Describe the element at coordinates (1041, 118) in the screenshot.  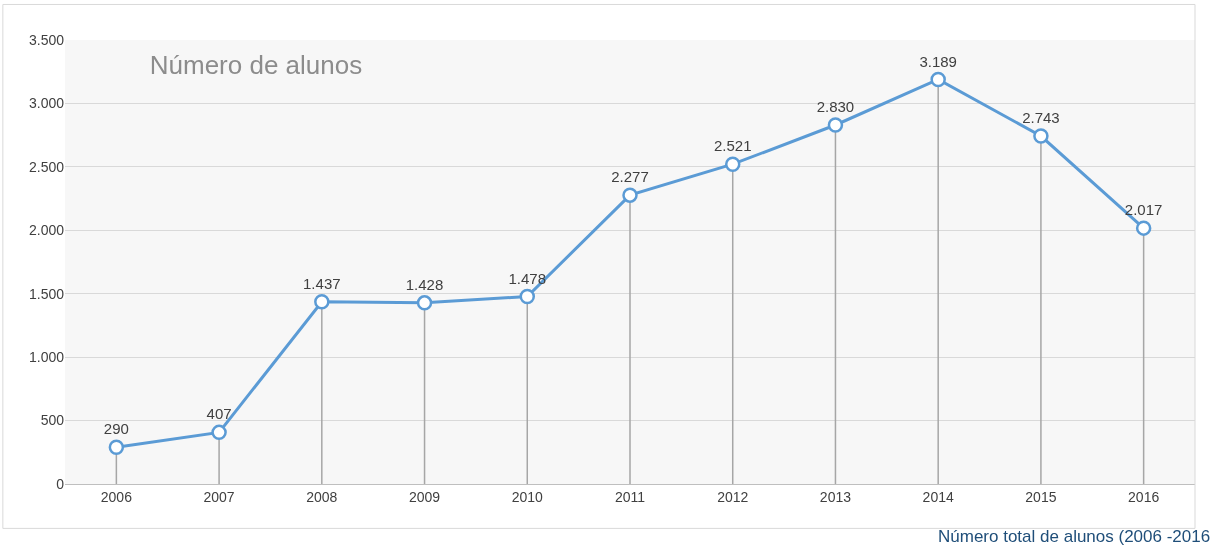
I see `data-label: 2.743` at that location.